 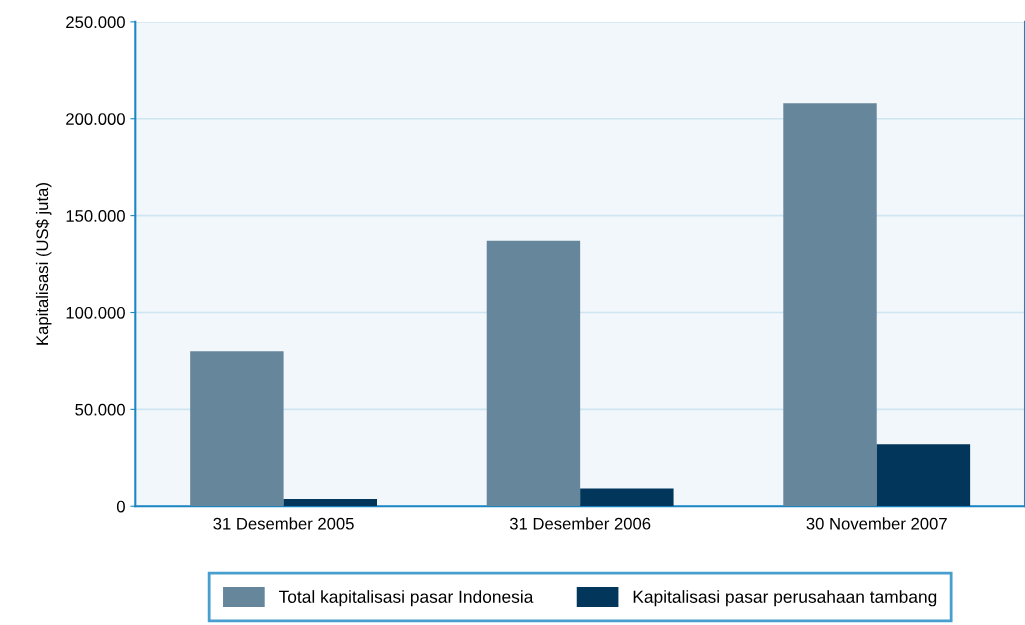 What do you see at coordinates (95, 216) in the screenshot?
I see `y-tick-label: 150.000` at bounding box center [95, 216].